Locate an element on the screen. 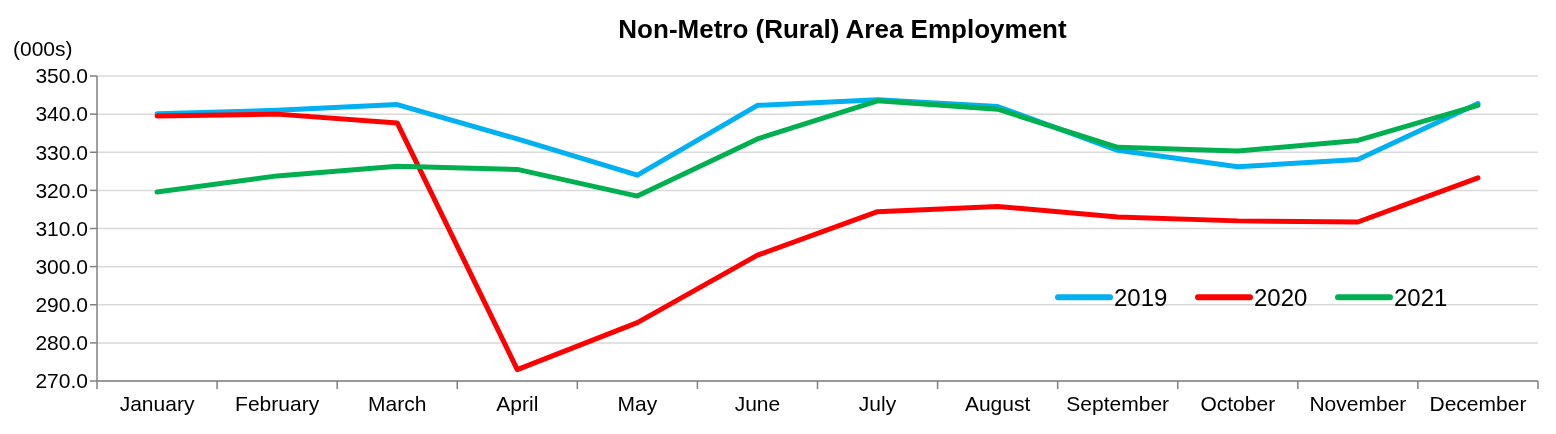 This screenshot has height=434, width=1556. y-tick-label: 310.0 is located at coordinates (61, 228).